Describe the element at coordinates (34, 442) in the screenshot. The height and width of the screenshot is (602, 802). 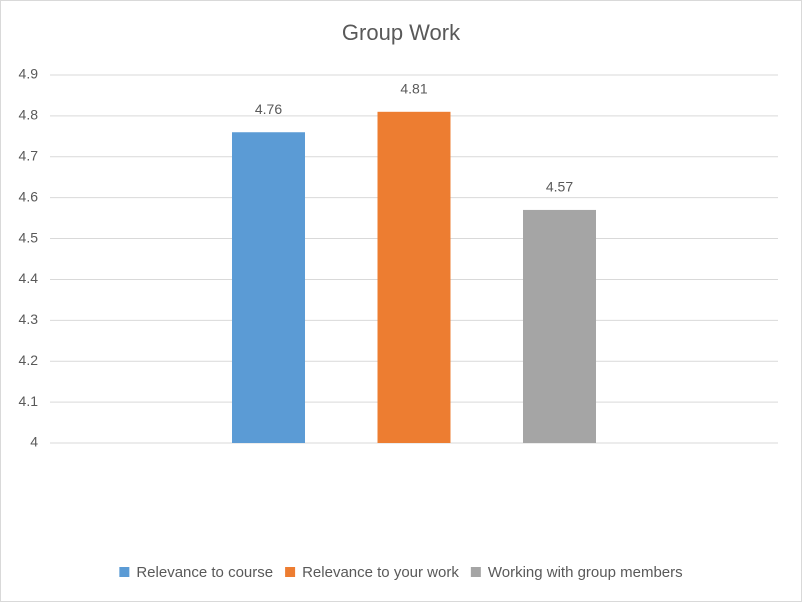
I see `y-tick-label: 4` at that location.